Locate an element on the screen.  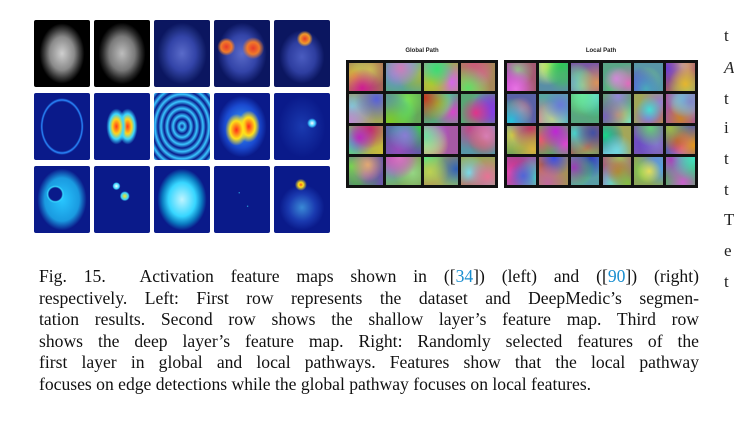
brain-mri-tile-r1c2 is located at coordinates (122, 53).